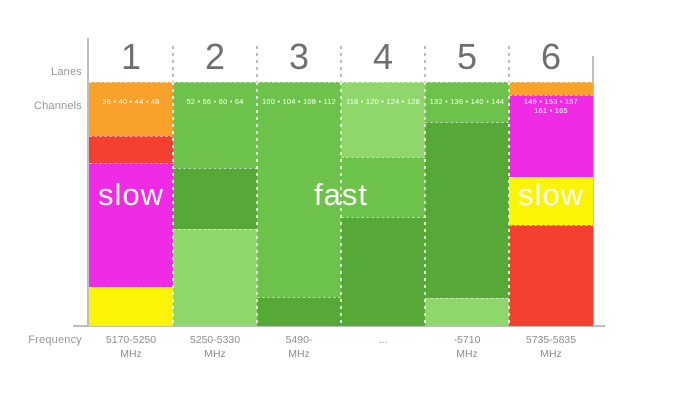 This screenshot has height=408, width=680. Describe the element at coordinates (66, 72) in the screenshot. I see `lanes-axis-label: Lanes` at that location.